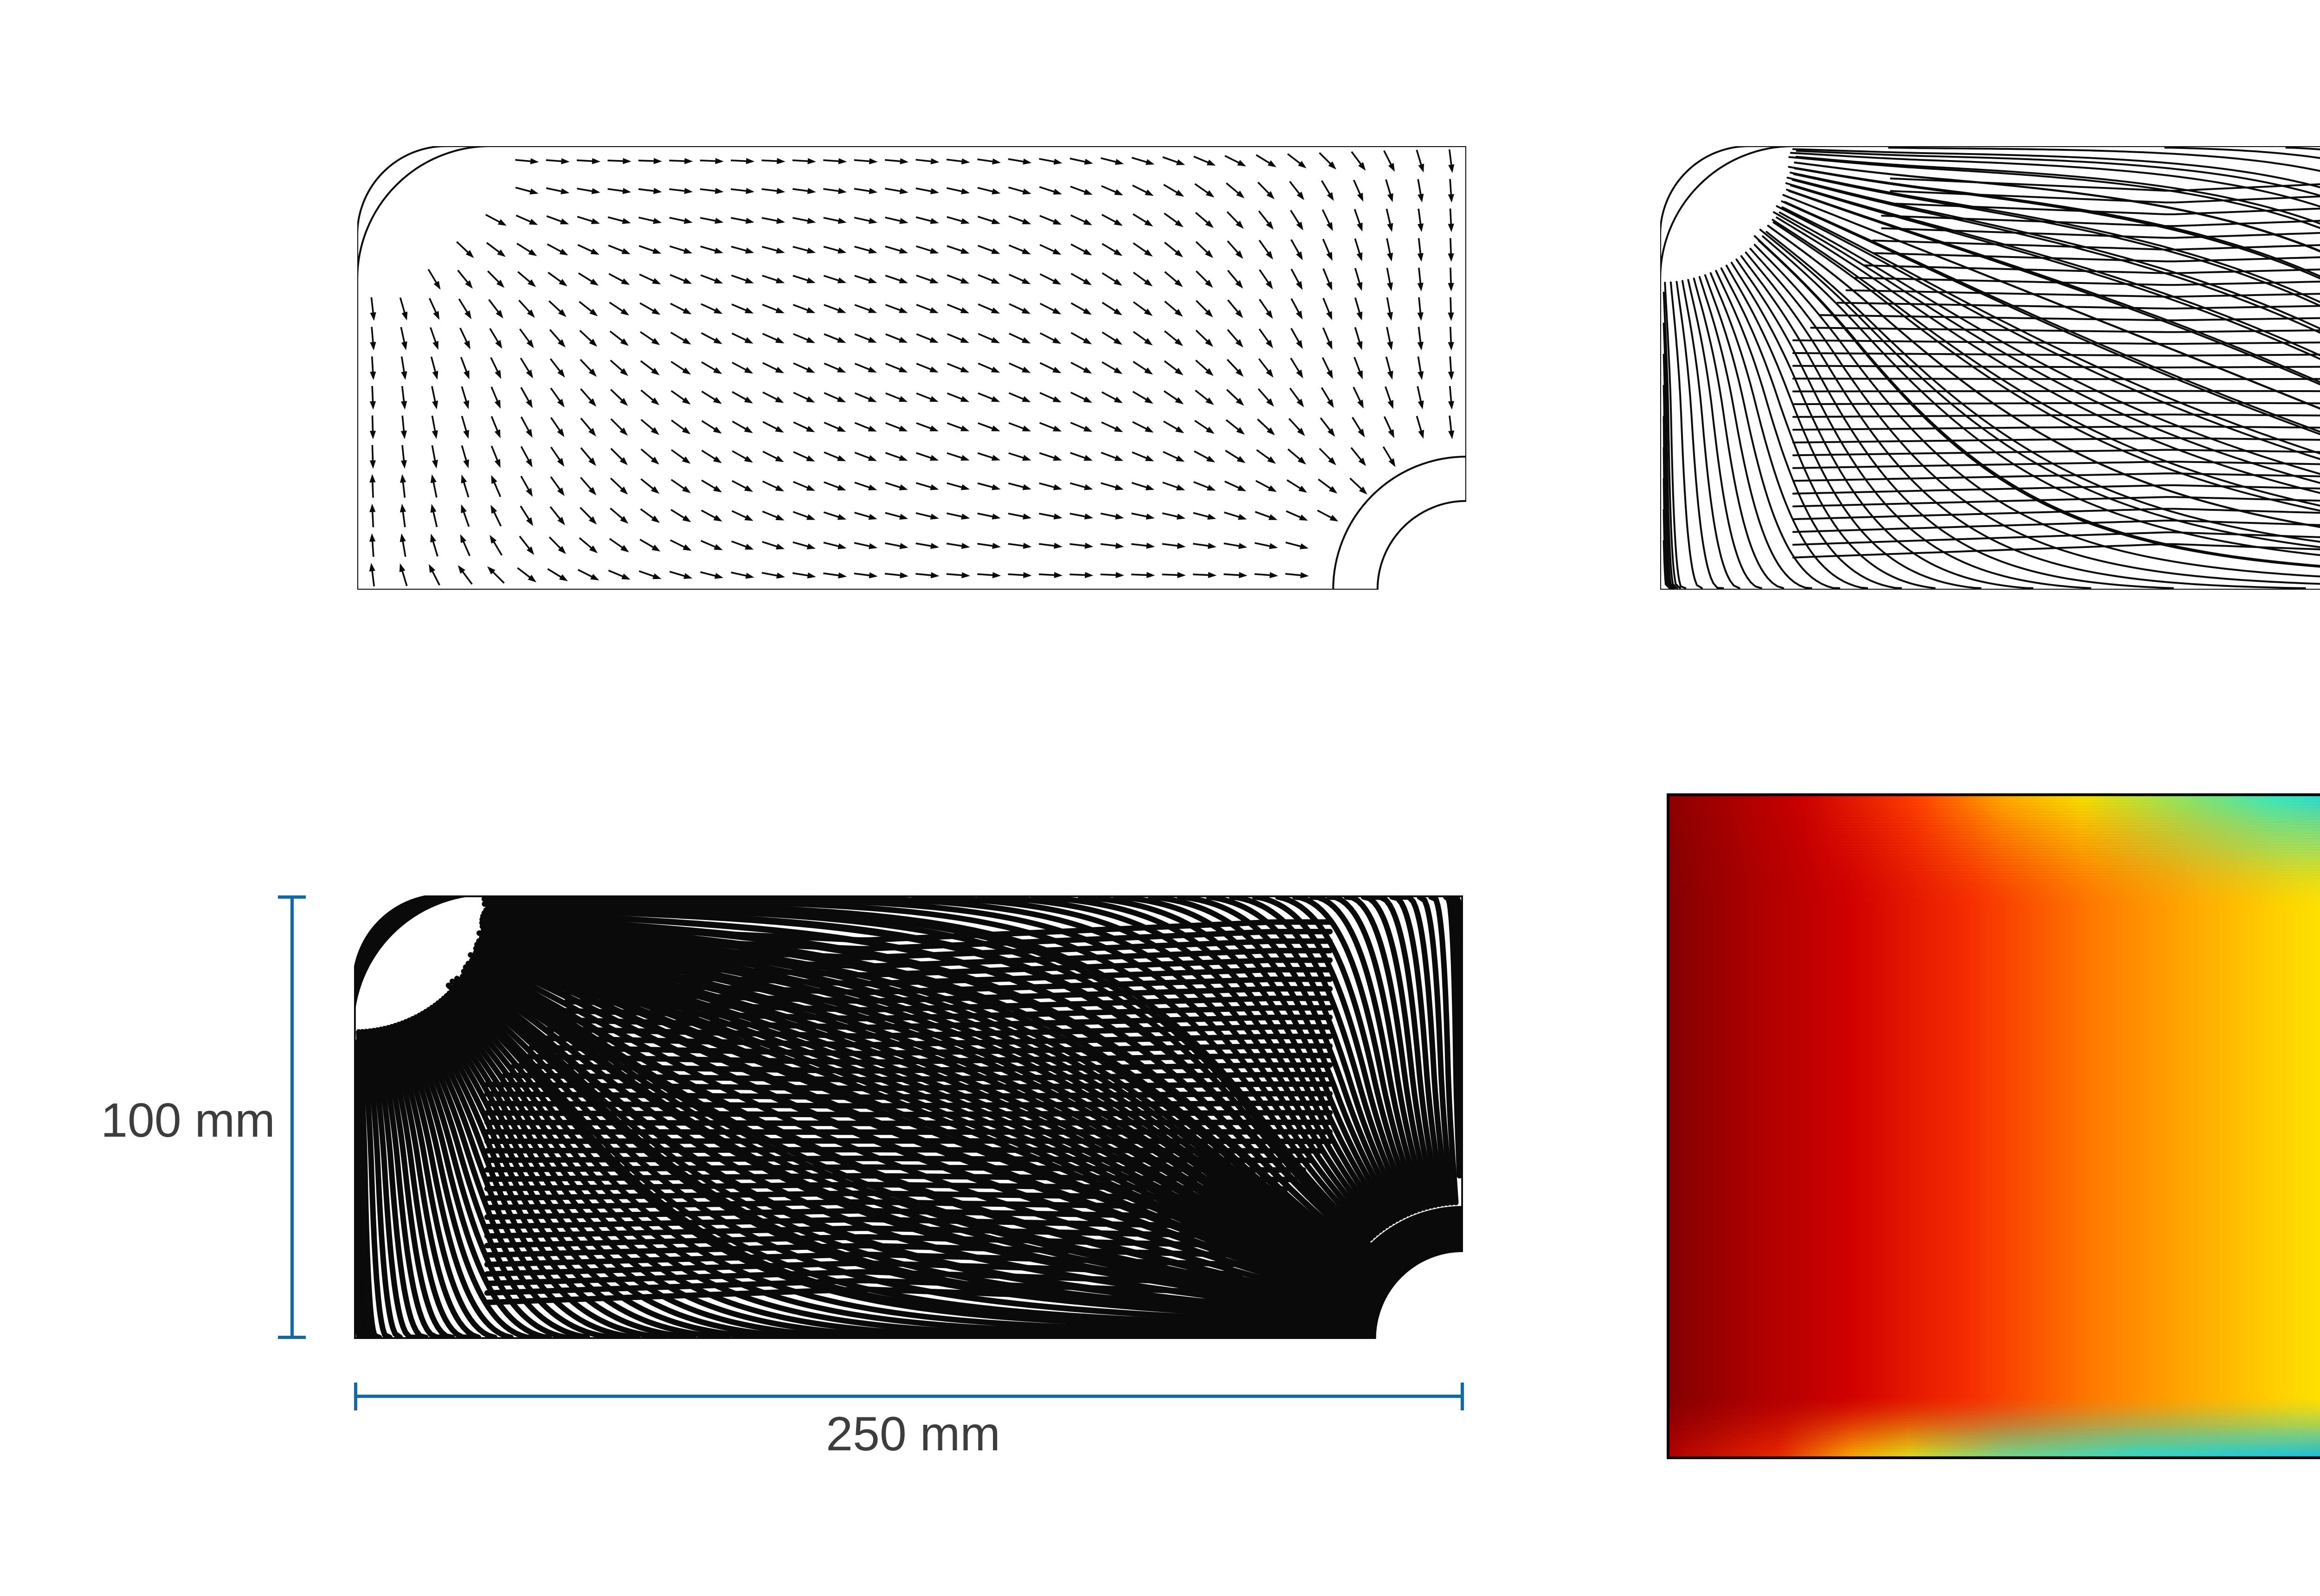 The image size is (2320, 1596). Describe the element at coordinates (292, 897) in the screenshot. I see `height-dimension-tick-top` at that location.